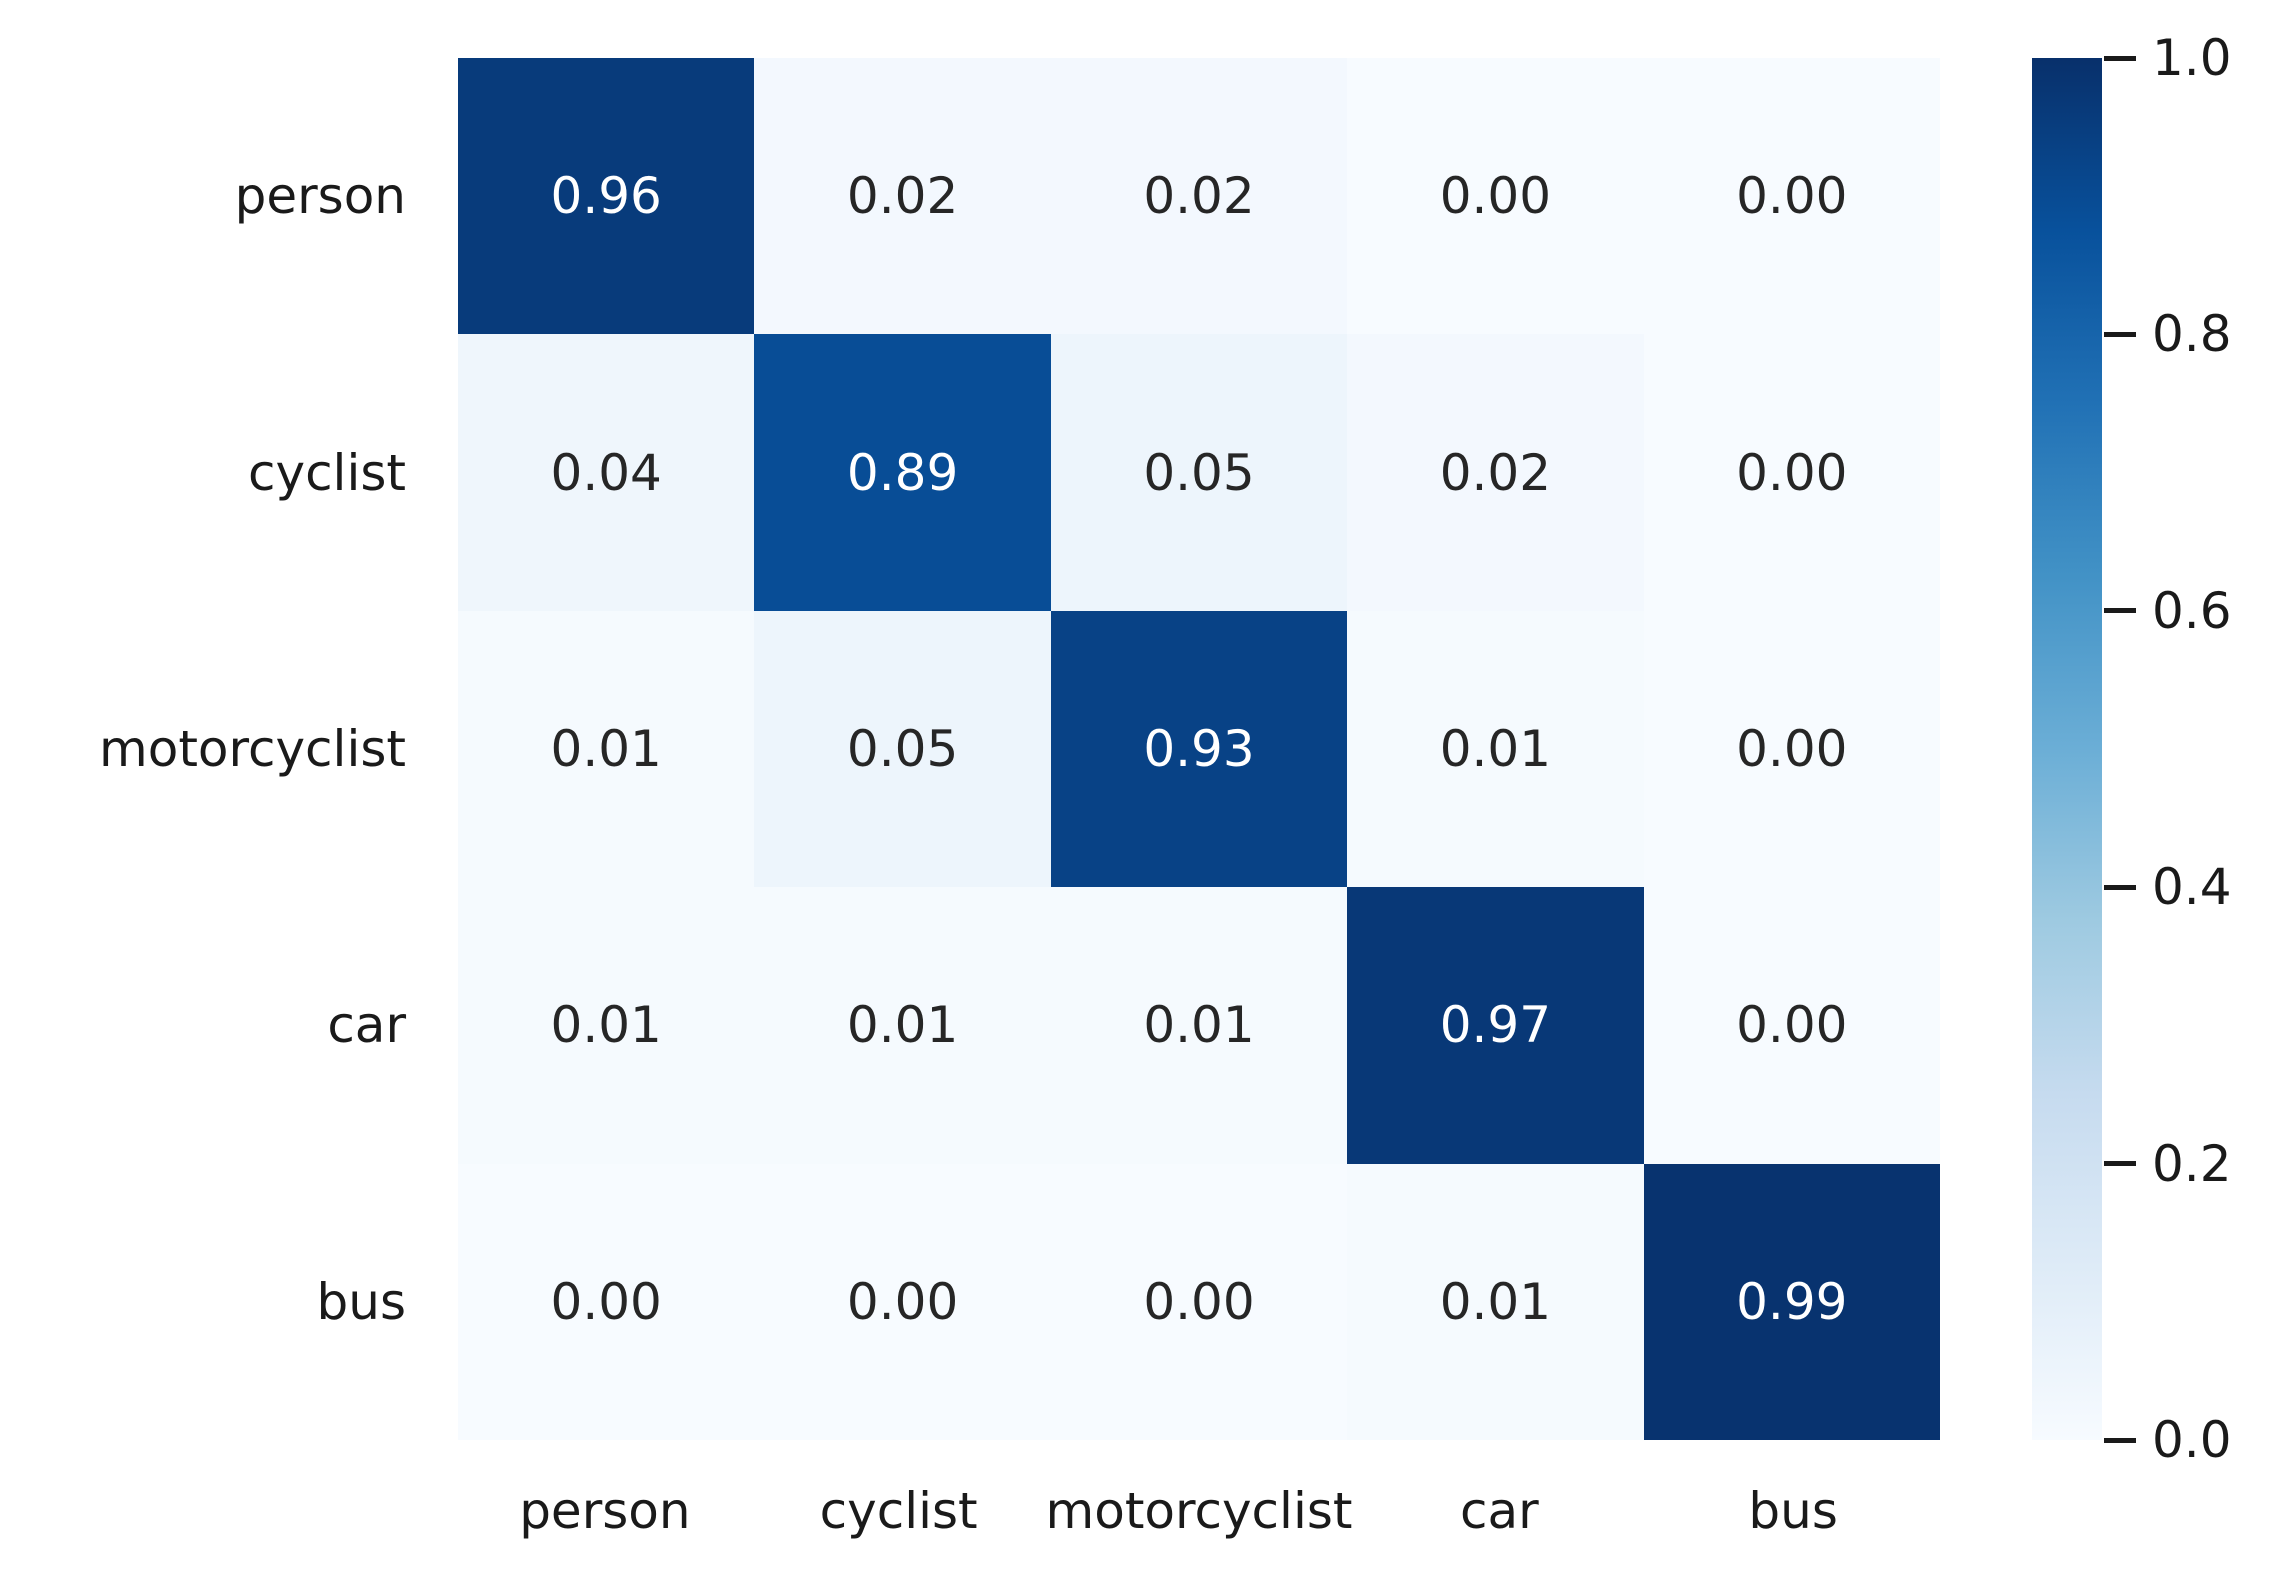  Describe the element at coordinates (902, 472) in the screenshot. I see `heatmap-cell-cyclist-cyclist: 0.89` at that location.